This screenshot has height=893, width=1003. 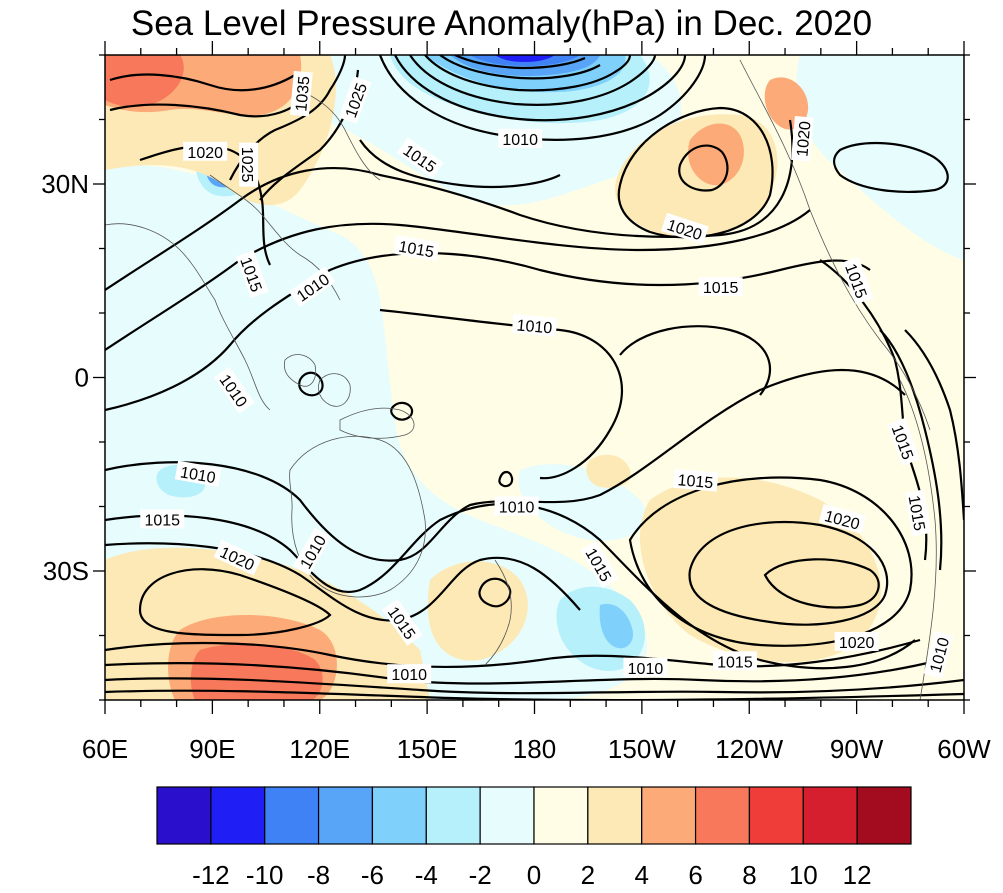 What do you see at coordinates (695, 875) in the screenshot?
I see `colorbar-label: 6` at bounding box center [695, 875].